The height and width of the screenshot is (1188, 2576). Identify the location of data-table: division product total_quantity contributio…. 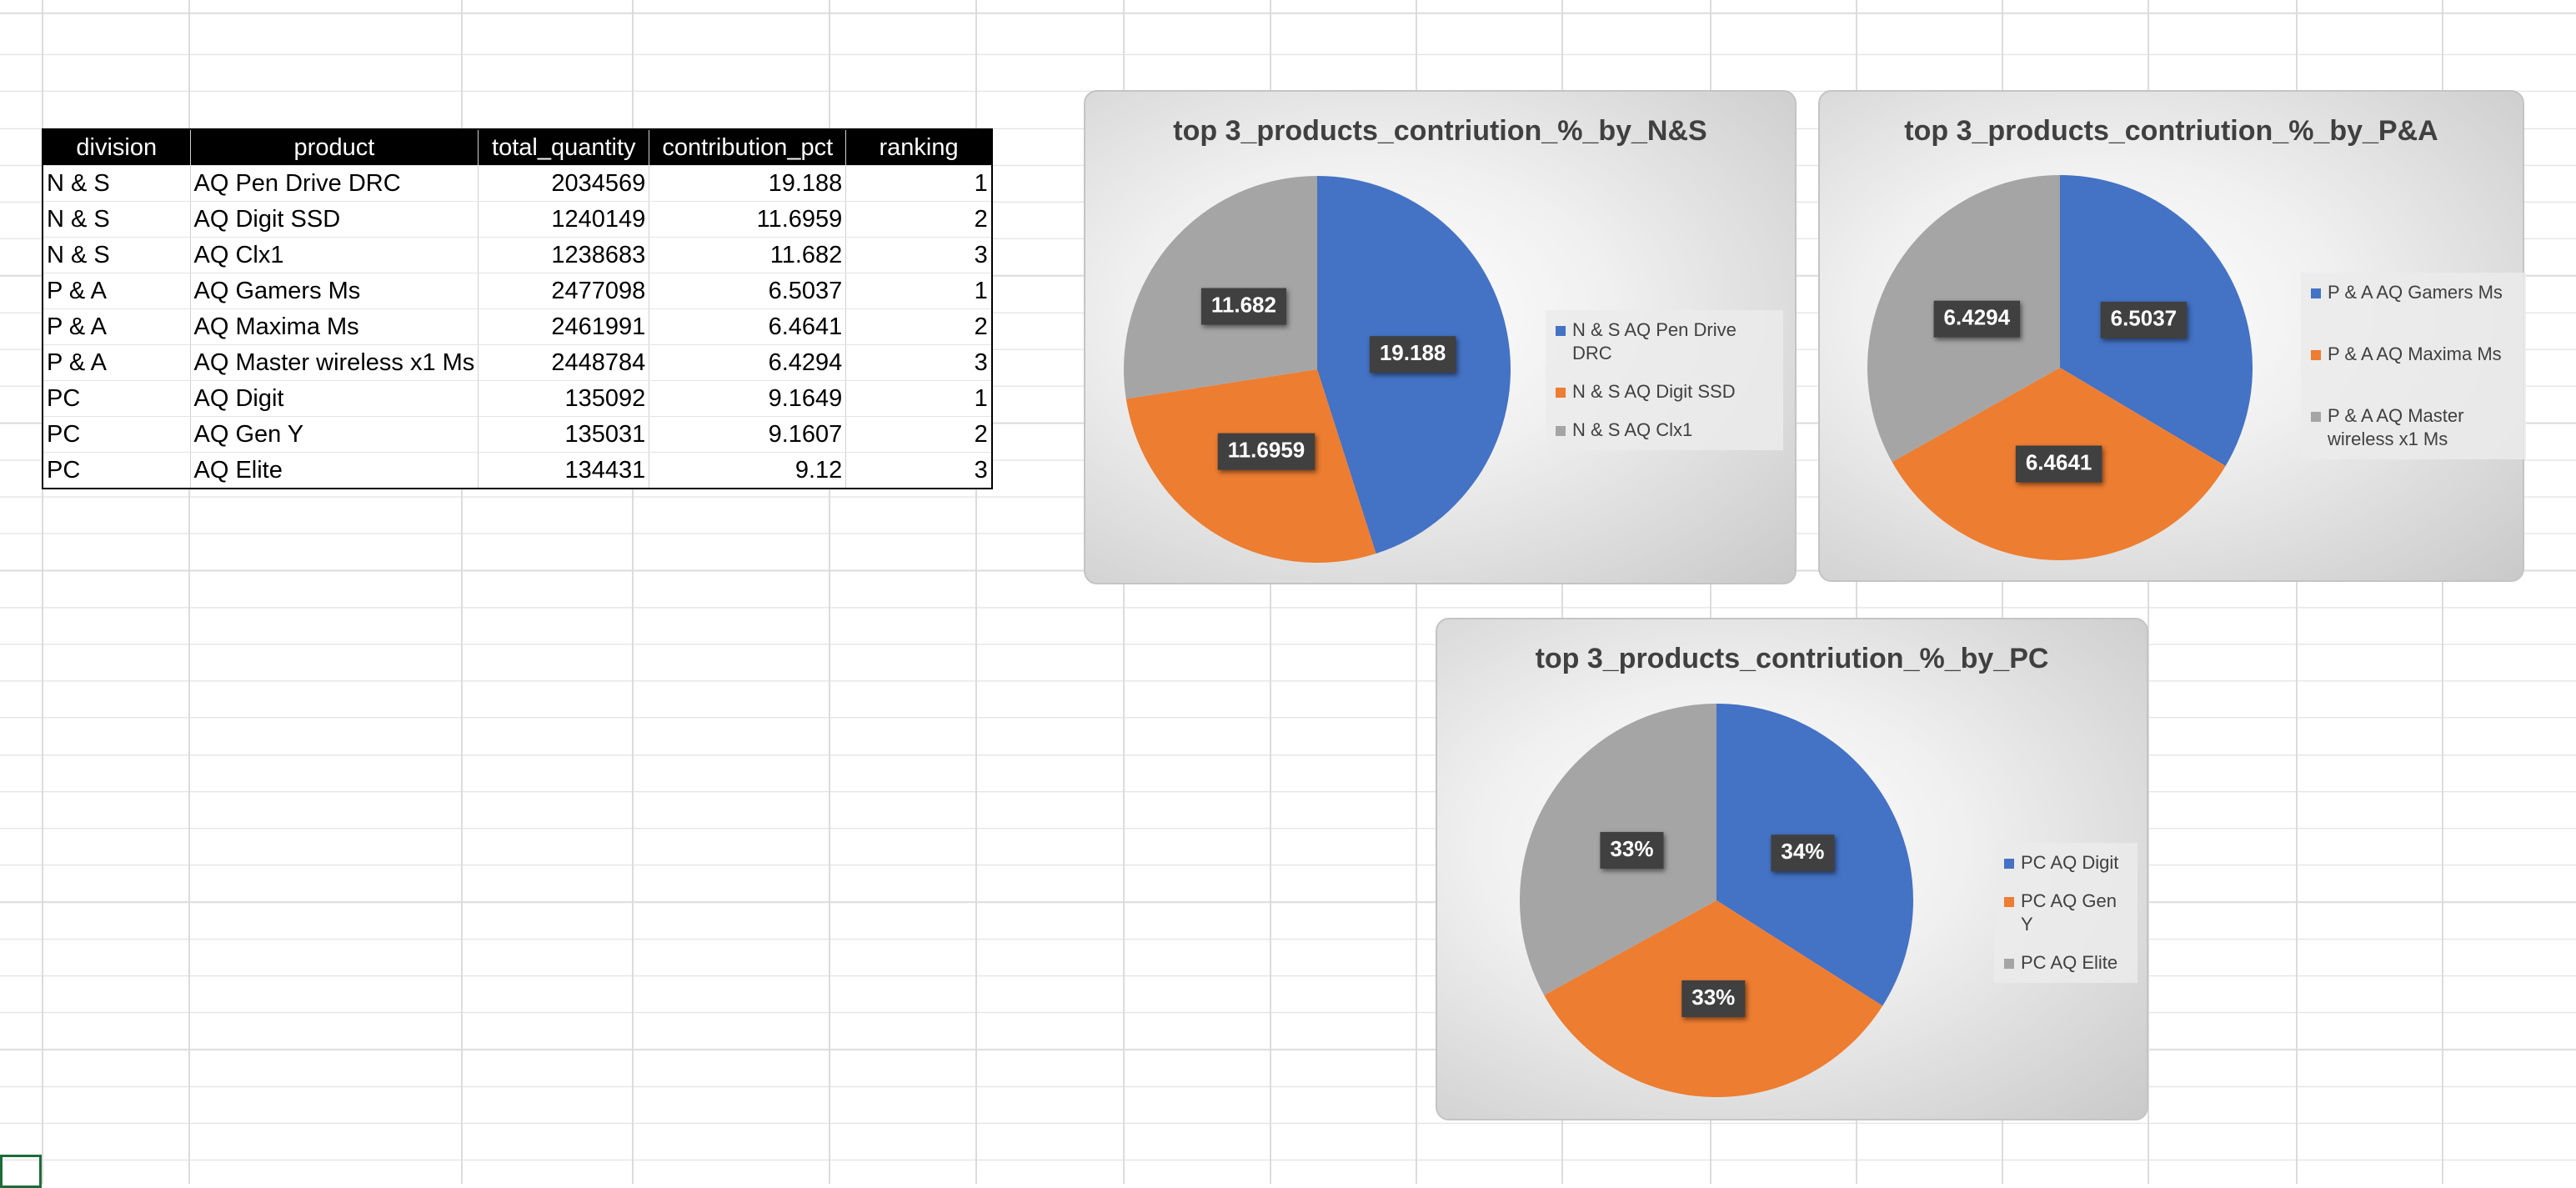
(517, 308).